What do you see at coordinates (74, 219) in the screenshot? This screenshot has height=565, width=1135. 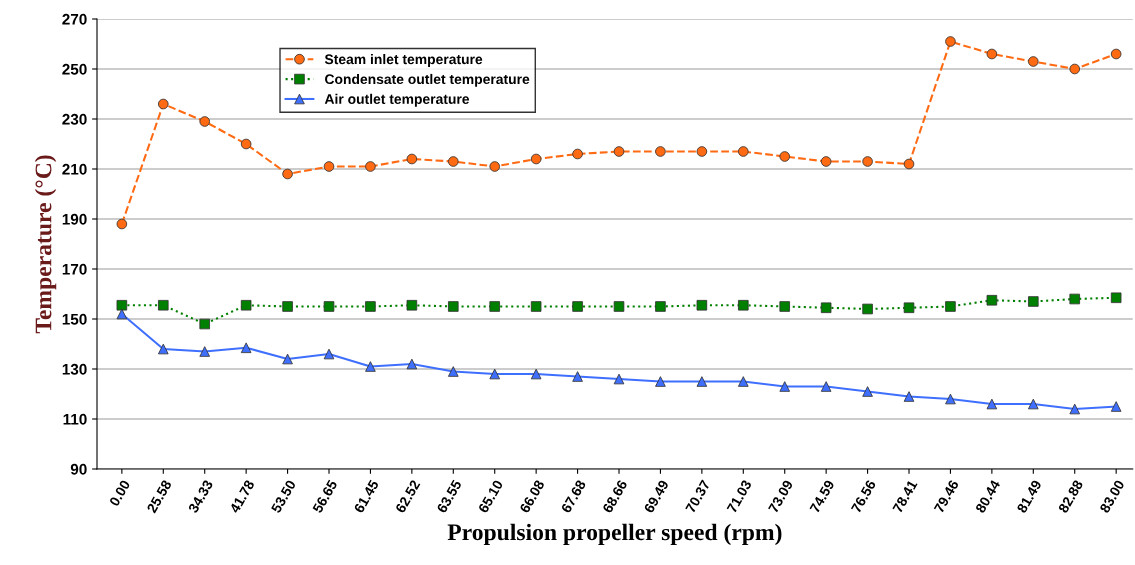 I see `y-tick-label: 190` at bounding box center [74, 219].